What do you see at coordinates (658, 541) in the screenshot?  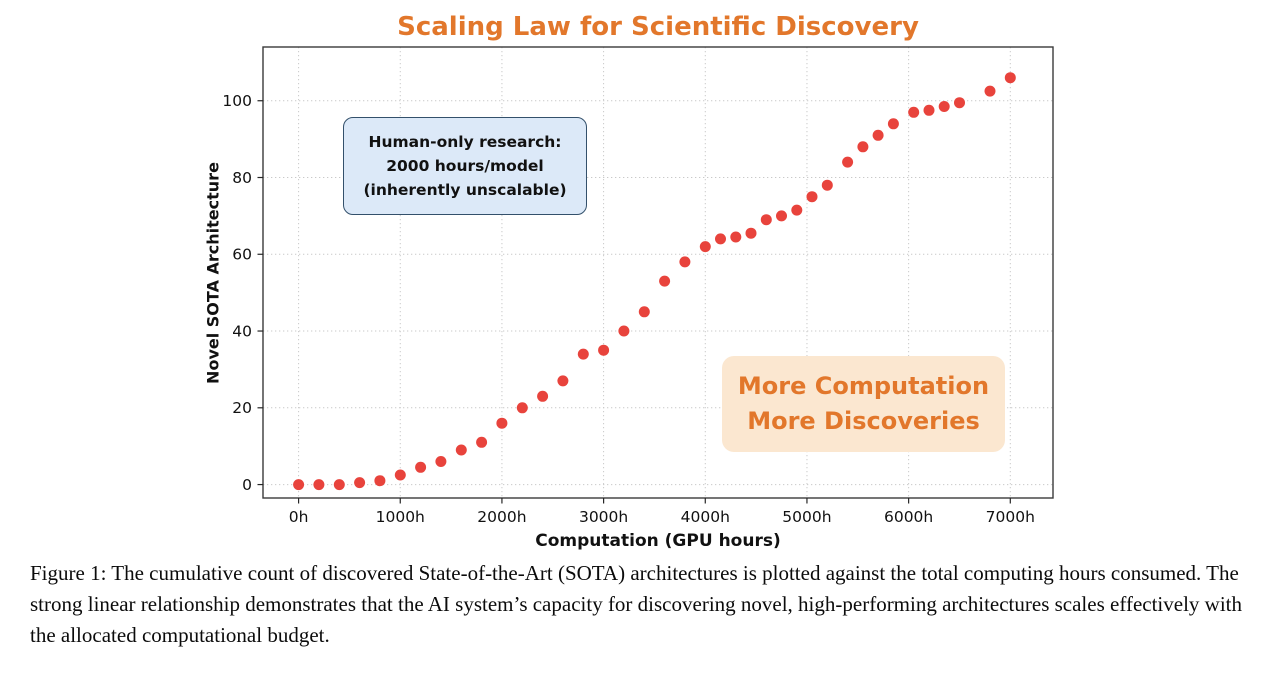 I see `x-axis-label: Computation (GPU hours)` at bounding box center [658, 541].